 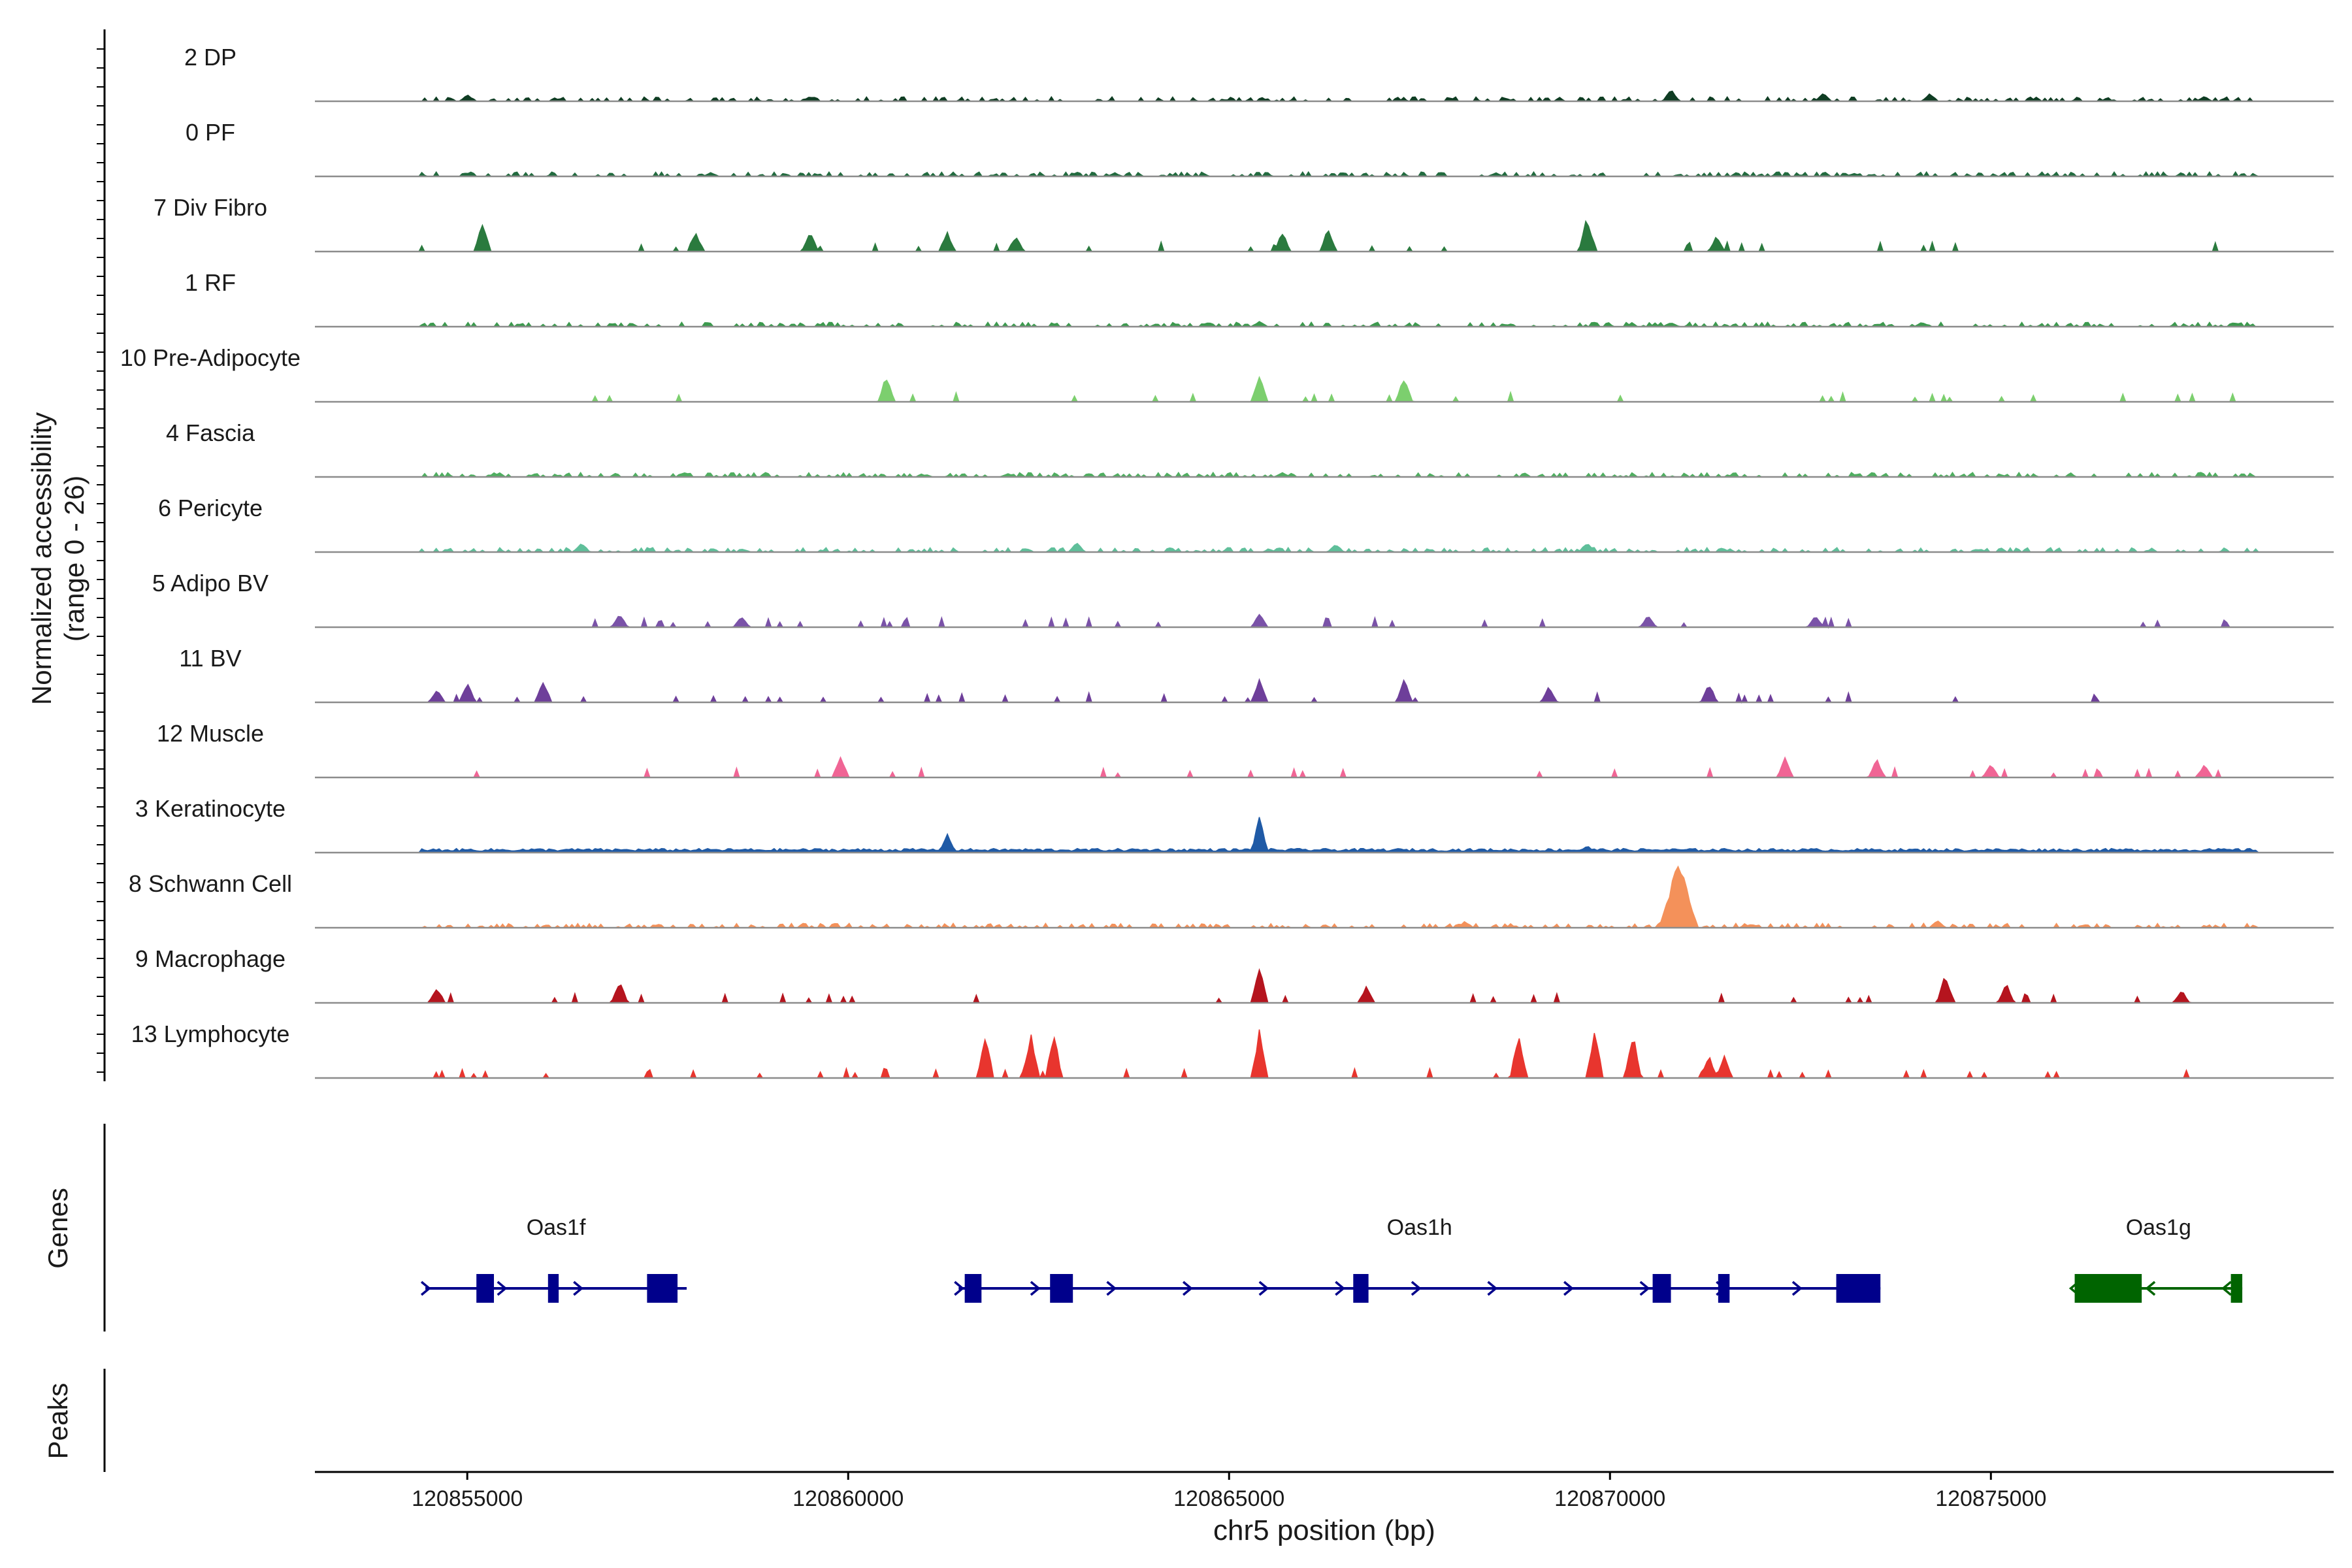 What do you see at coordinates (210, 57) in the screenshot?
I see `track-label: 2 DP` at bounding box center [210, 57].